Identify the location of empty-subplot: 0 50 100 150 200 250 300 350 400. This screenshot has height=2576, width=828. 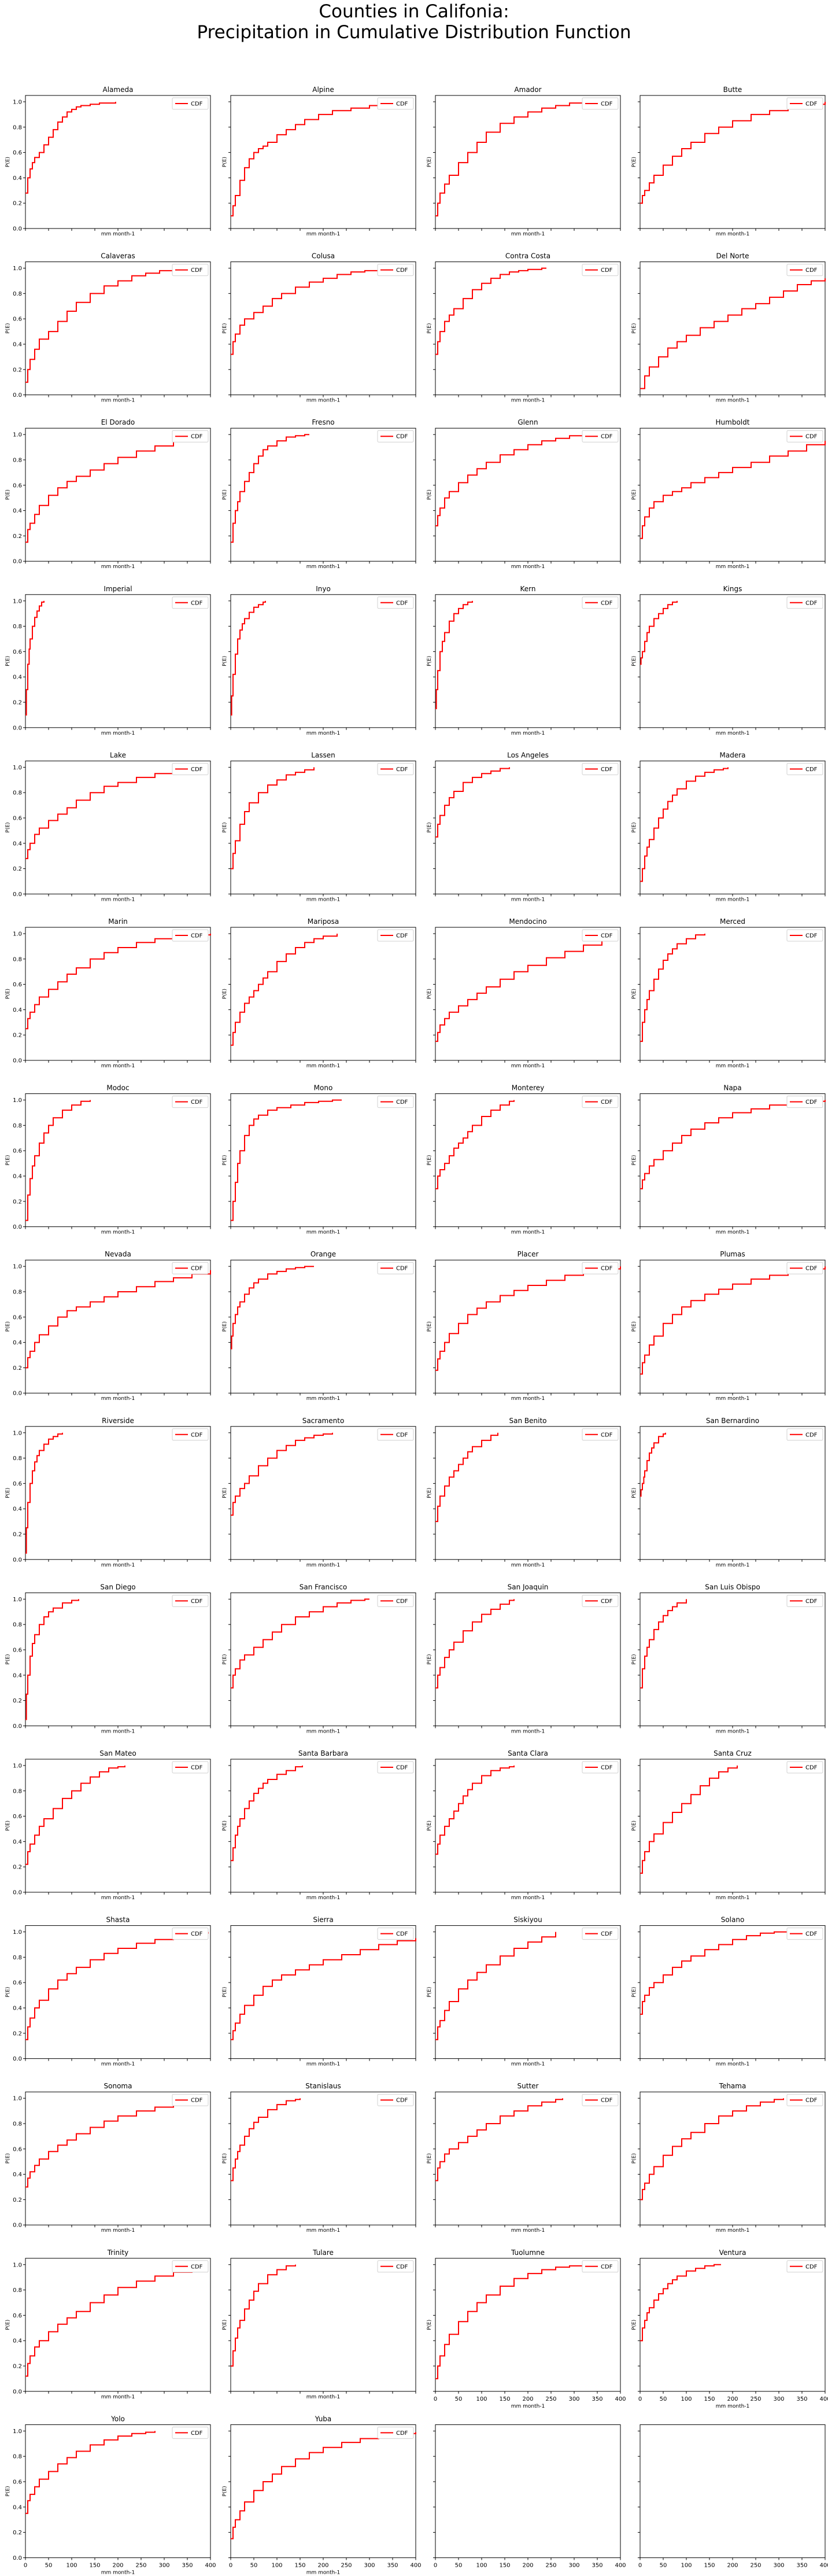
(529, 2496).